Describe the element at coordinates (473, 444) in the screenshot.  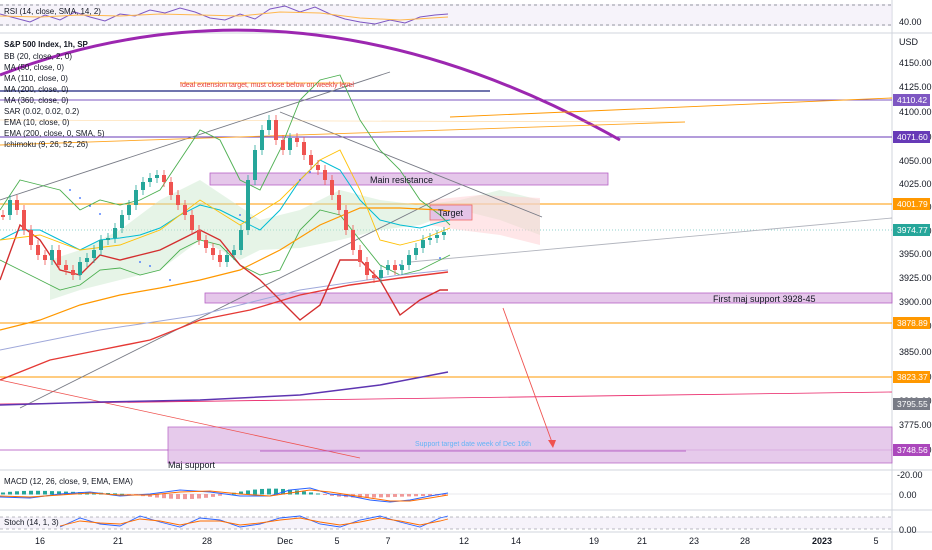
I see `annotation-support-target: Support target date week of Dec 16th` at that location.